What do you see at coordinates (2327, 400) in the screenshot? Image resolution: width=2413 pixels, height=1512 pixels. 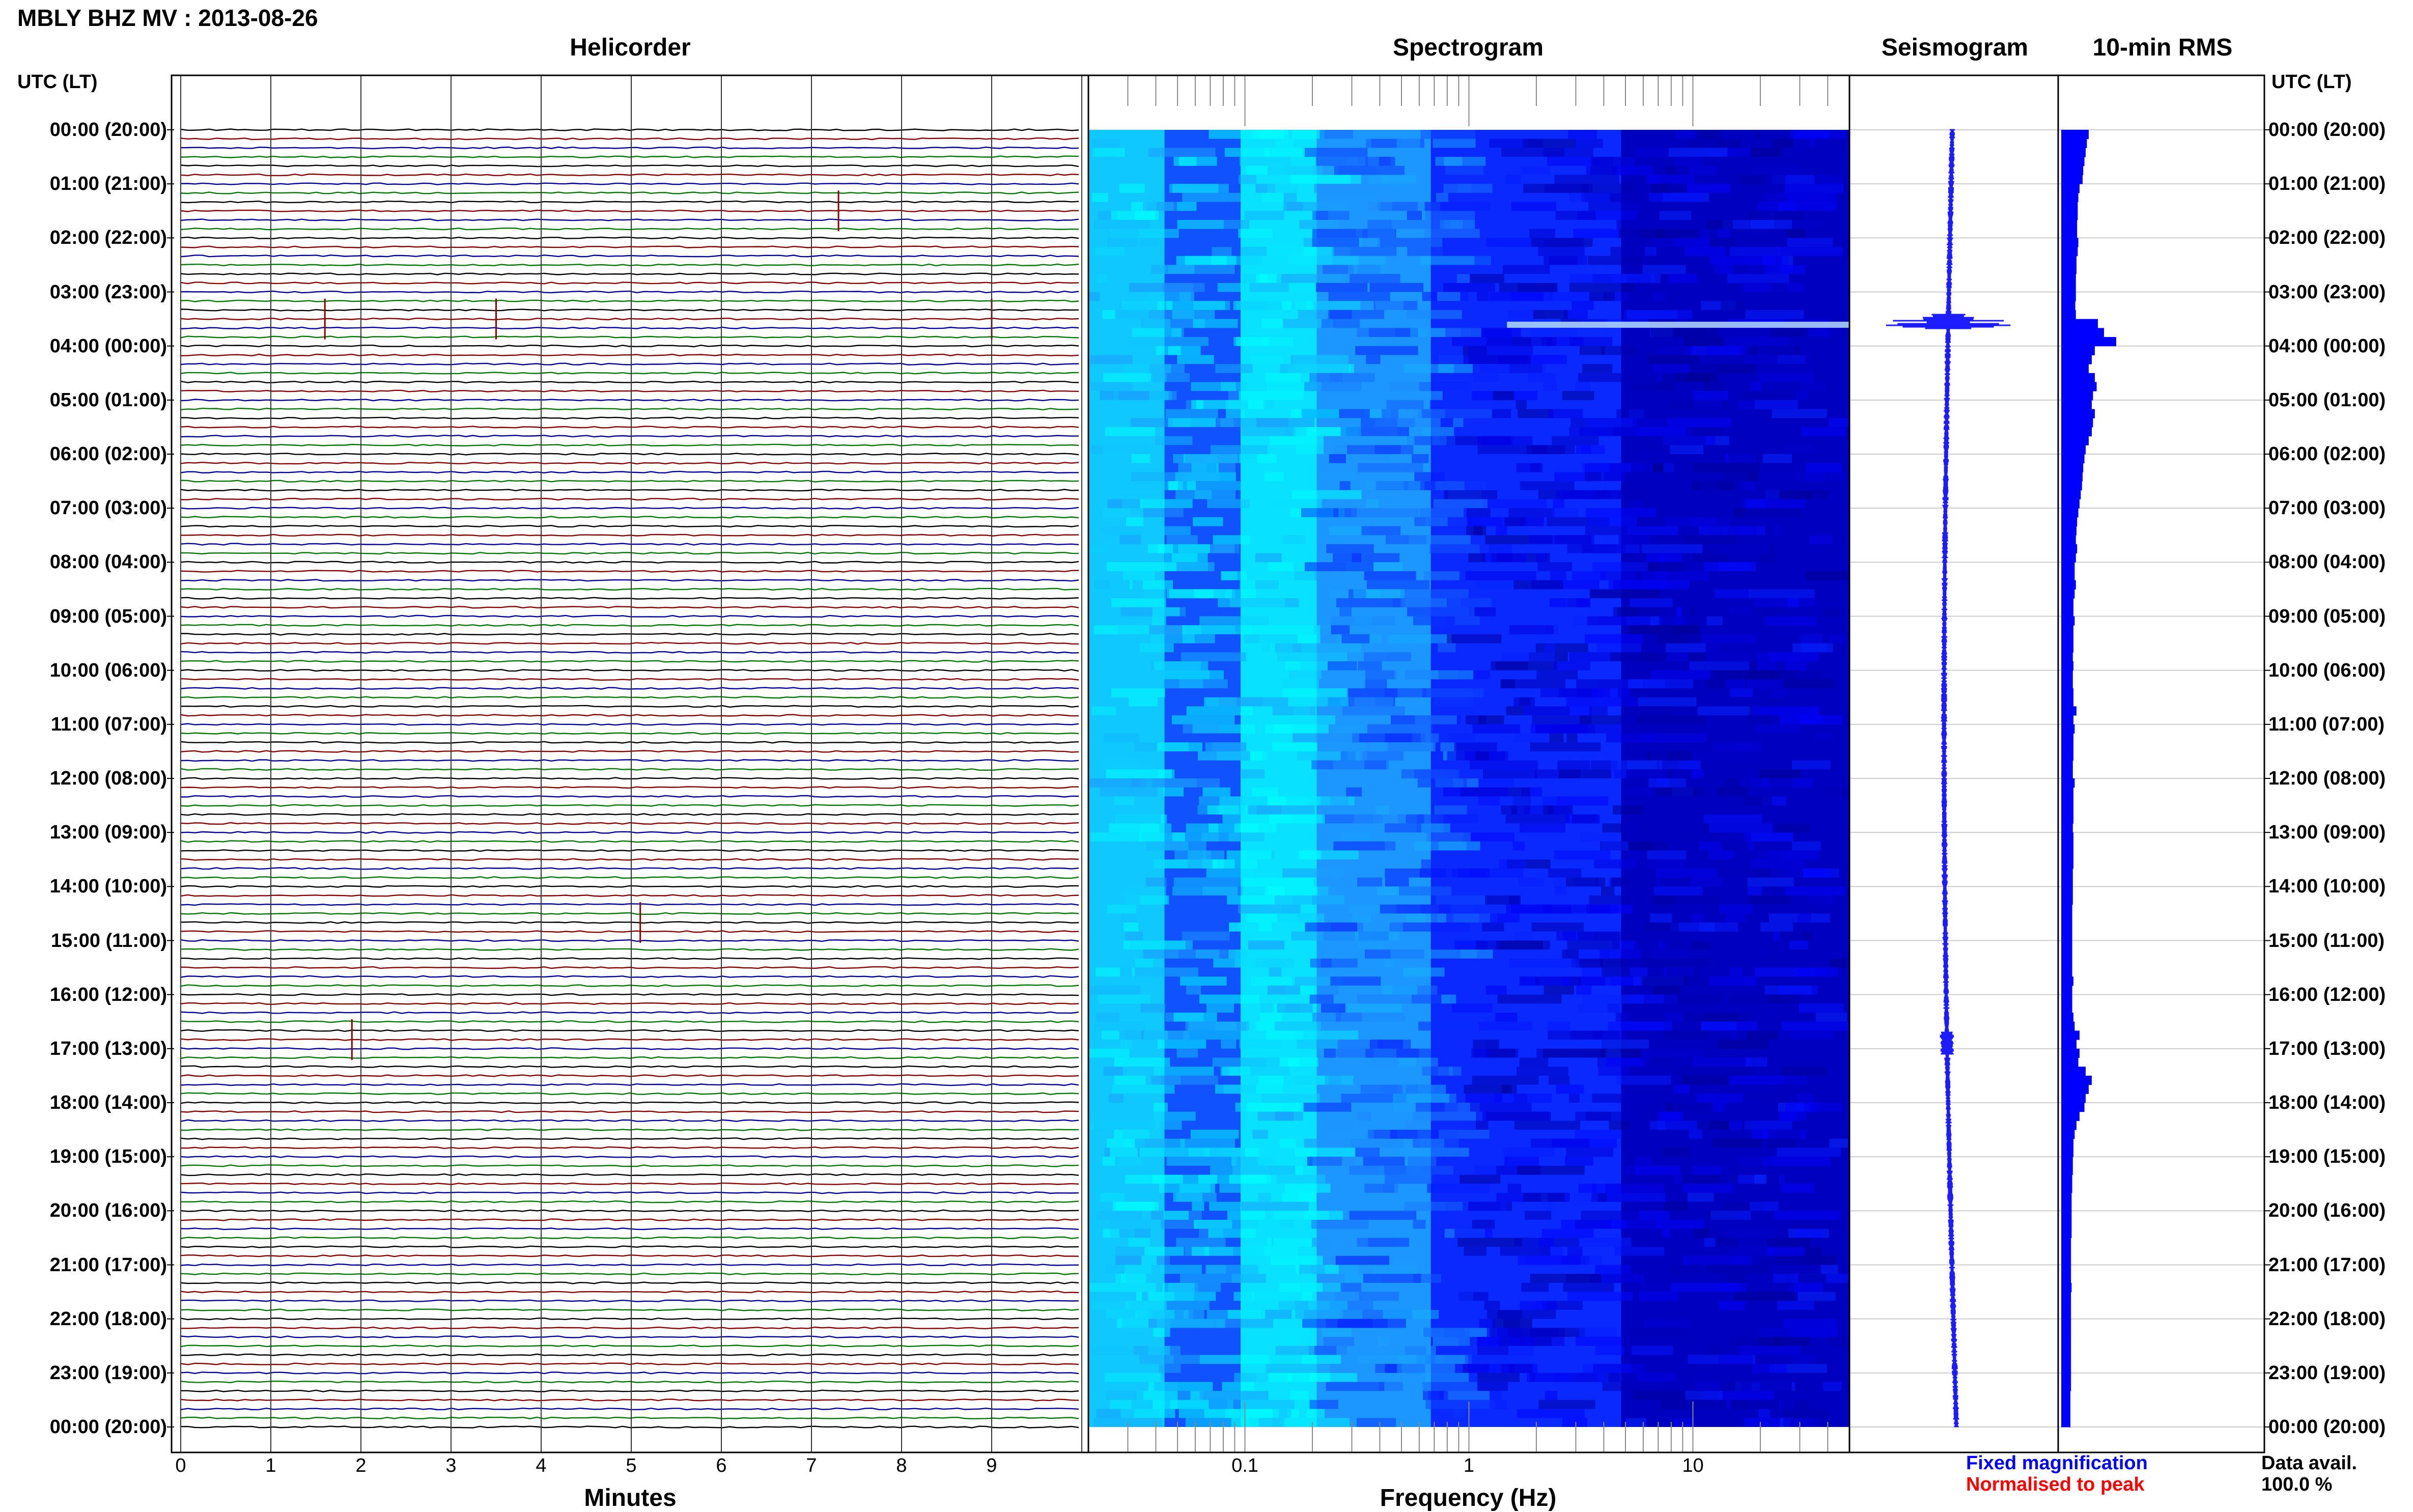 I see `time-label-right: 05:00 (01:00)` at bounding box center [2327, 400].